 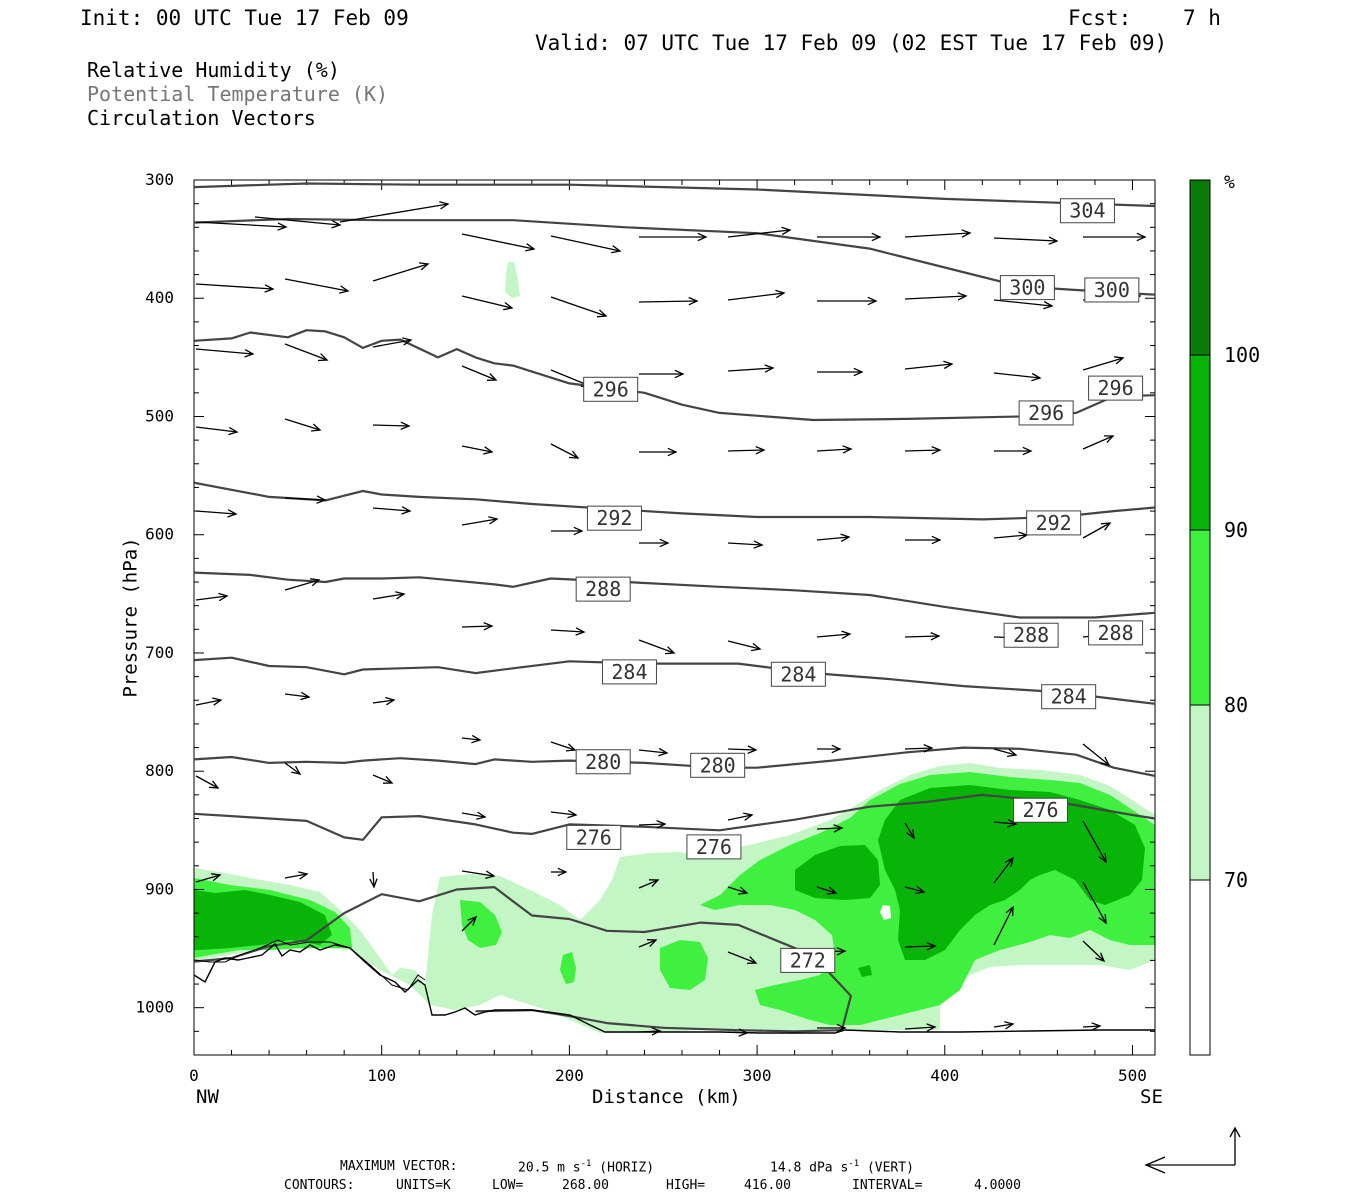 What do you see at coordinates (154, 1007) in the screenshot?
I see `y-tick-label: 1000` at bounding box center [154, 1007].